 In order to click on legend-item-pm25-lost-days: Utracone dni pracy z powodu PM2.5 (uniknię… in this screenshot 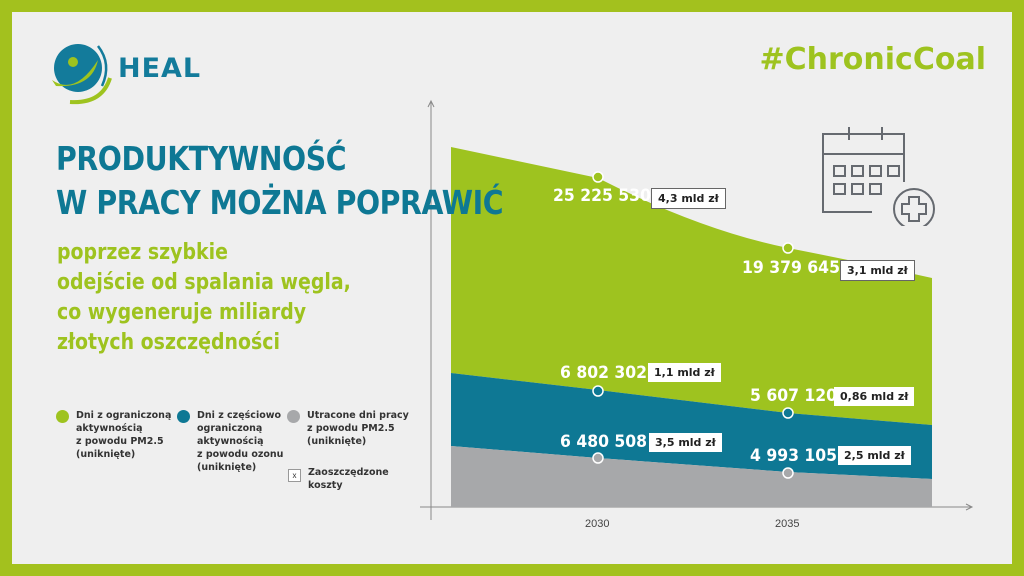, I will do `click(358, 428)`.